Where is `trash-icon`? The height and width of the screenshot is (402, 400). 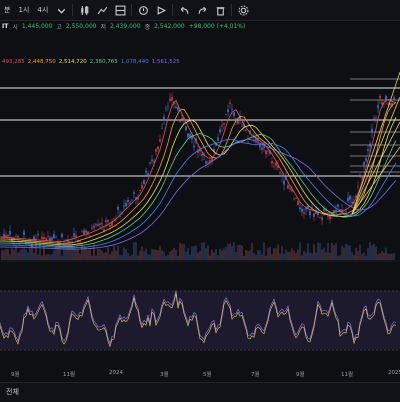 trash-icon is located at coordinates (220, 10).